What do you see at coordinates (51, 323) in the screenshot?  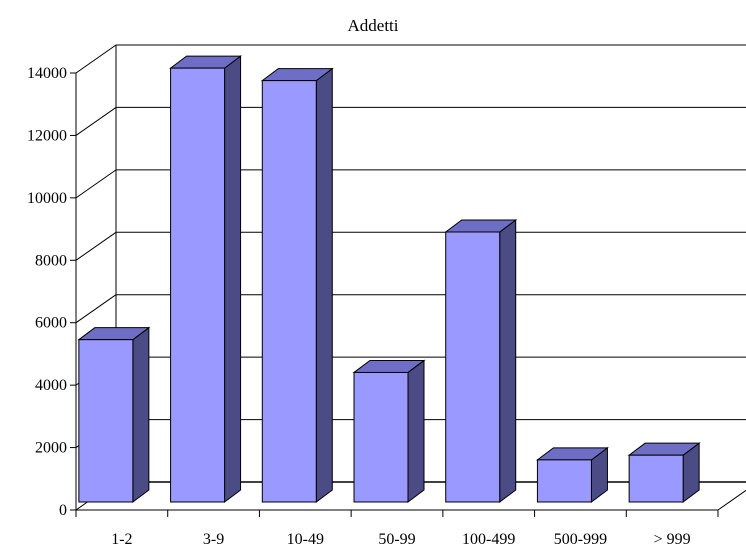 I see `y-tick-label: 6000` at bounding box center [51, 323].